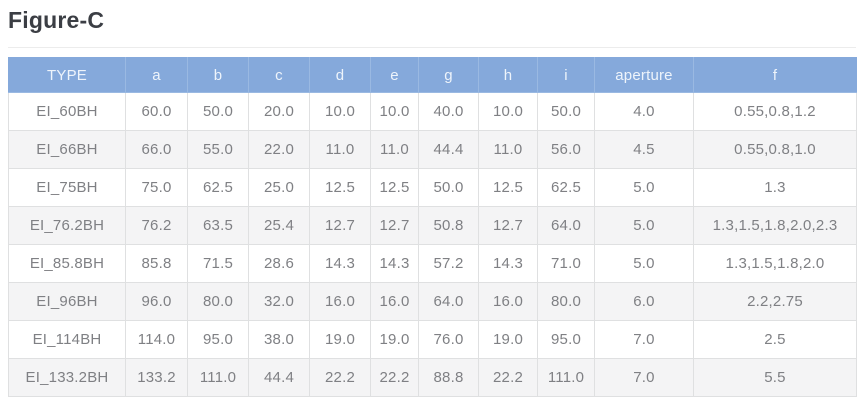  I want to click on column-header-g: g, so click(448, 75).